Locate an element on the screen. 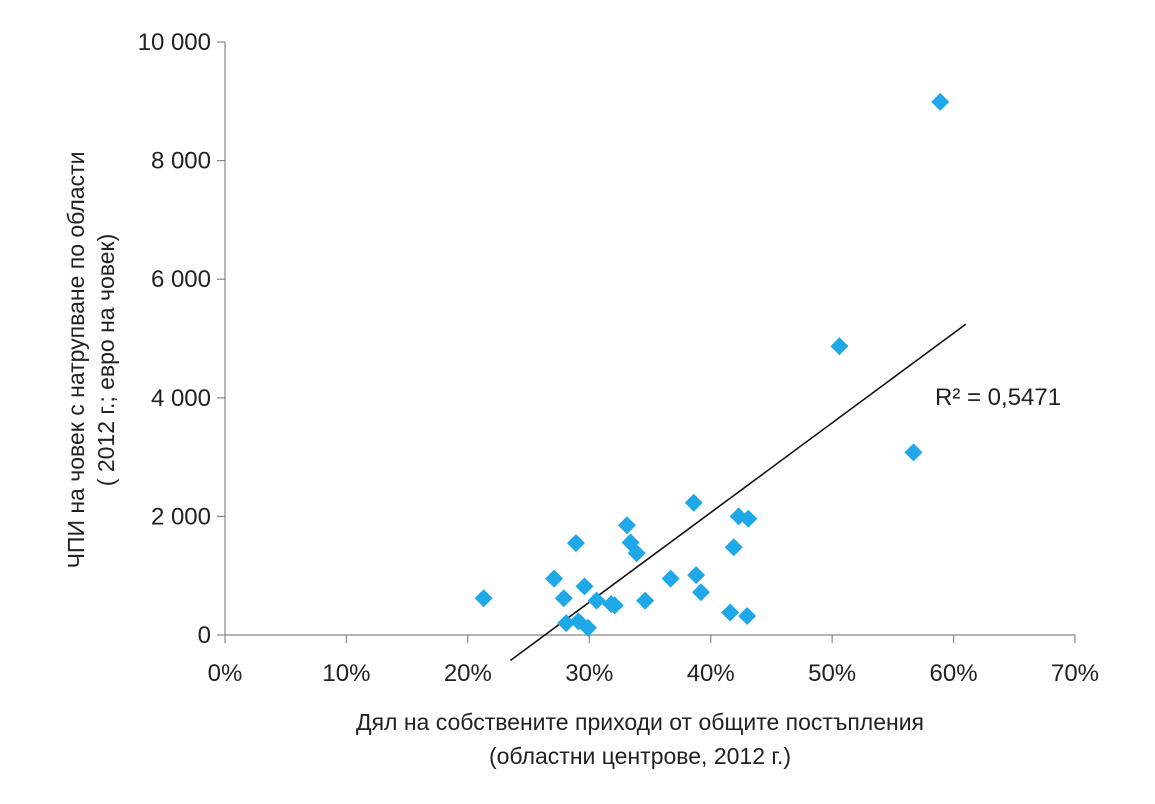 Image resolution: width=1155 pixels, height=804 pixels. y-axis: 0 2 000 4 000 6 000 8 000 10 000 is located at coordinates (182, 339).